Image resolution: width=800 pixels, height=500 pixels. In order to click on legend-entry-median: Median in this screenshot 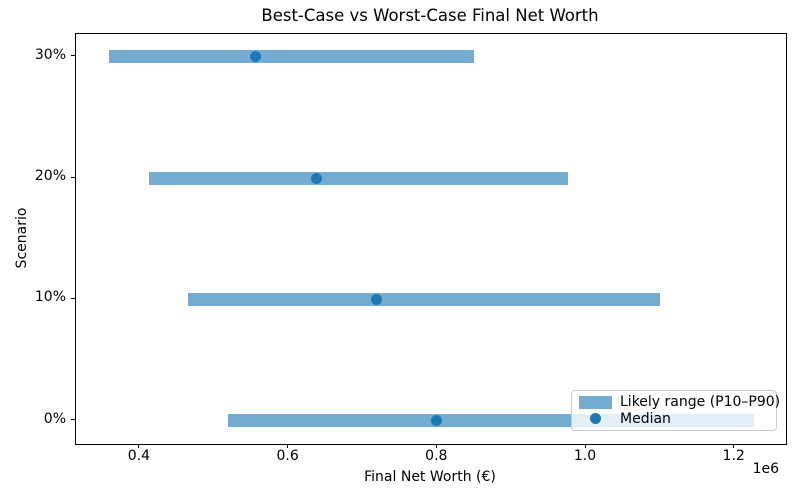, I will do `click(673, 419)`.